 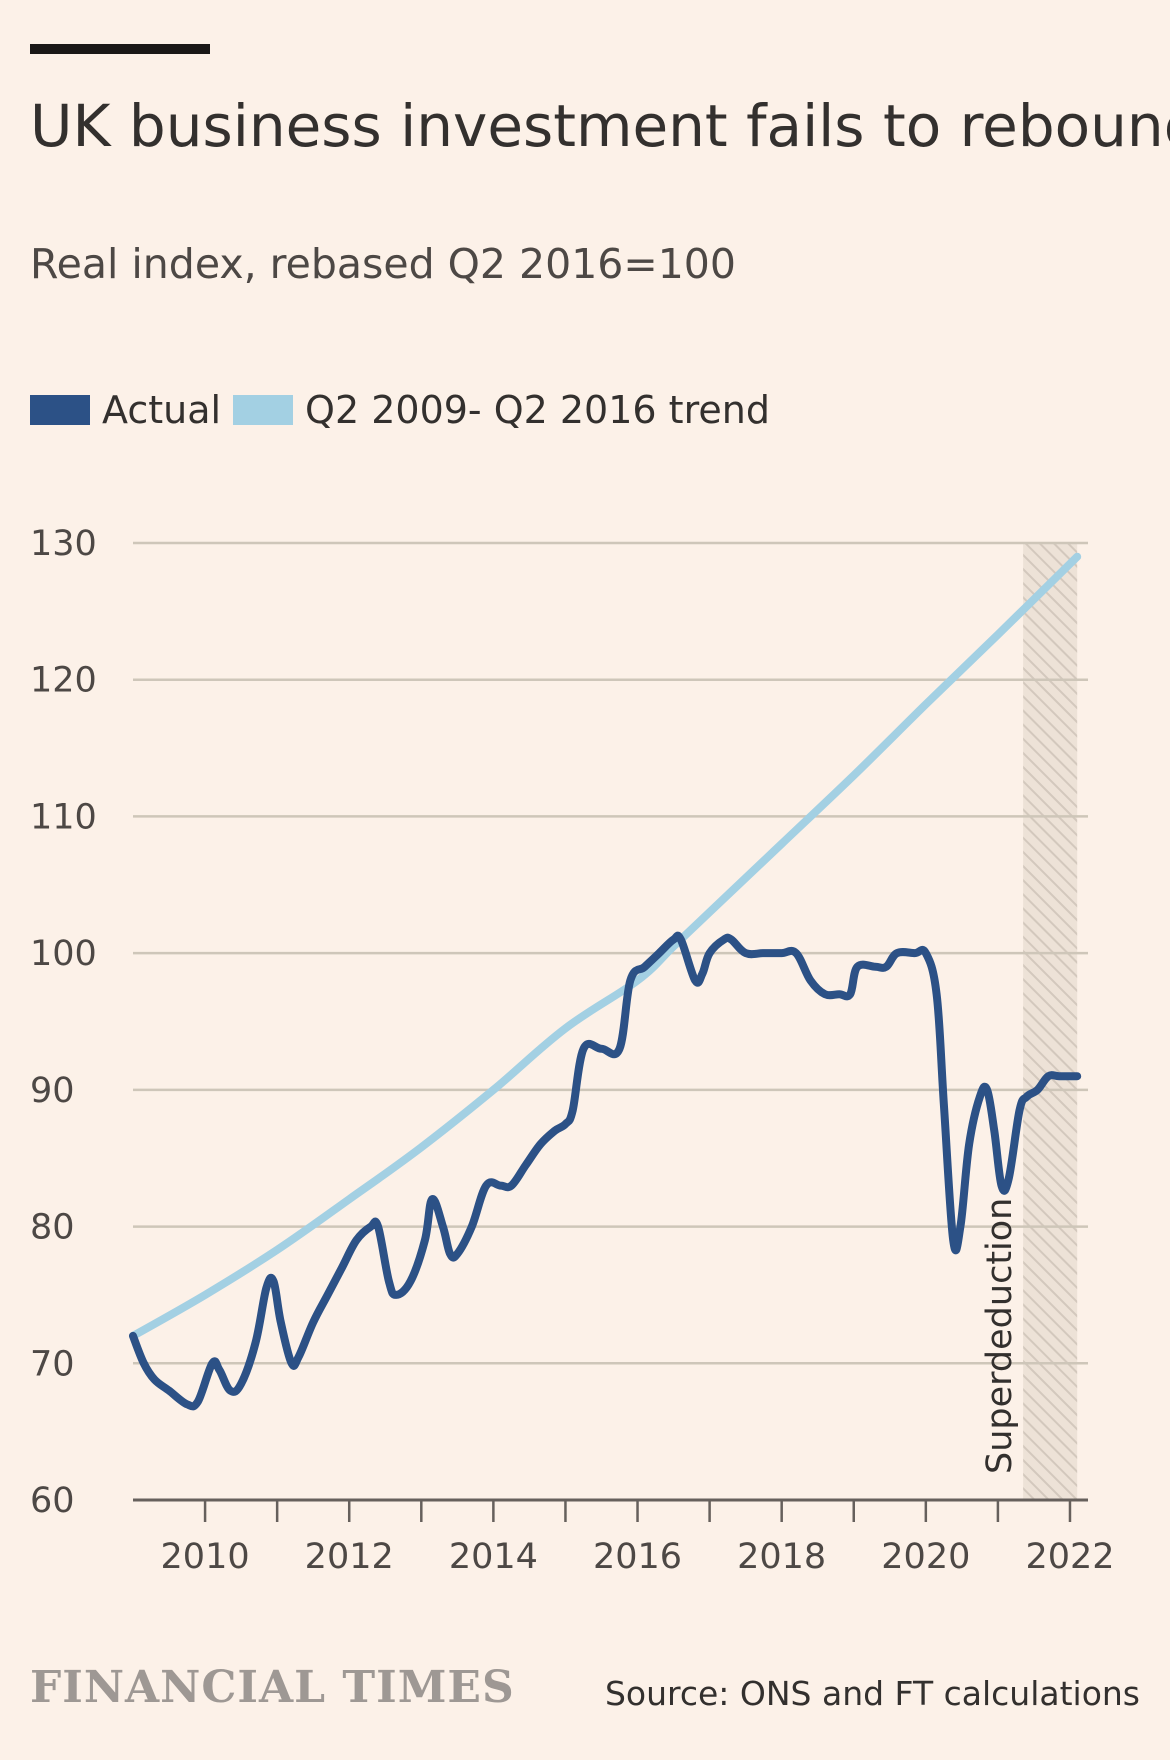 What do you see at coordinates (52, 1228) in the screenshot?
I see `y-tick-label-80: 80` at bounding box center [52, 1228].